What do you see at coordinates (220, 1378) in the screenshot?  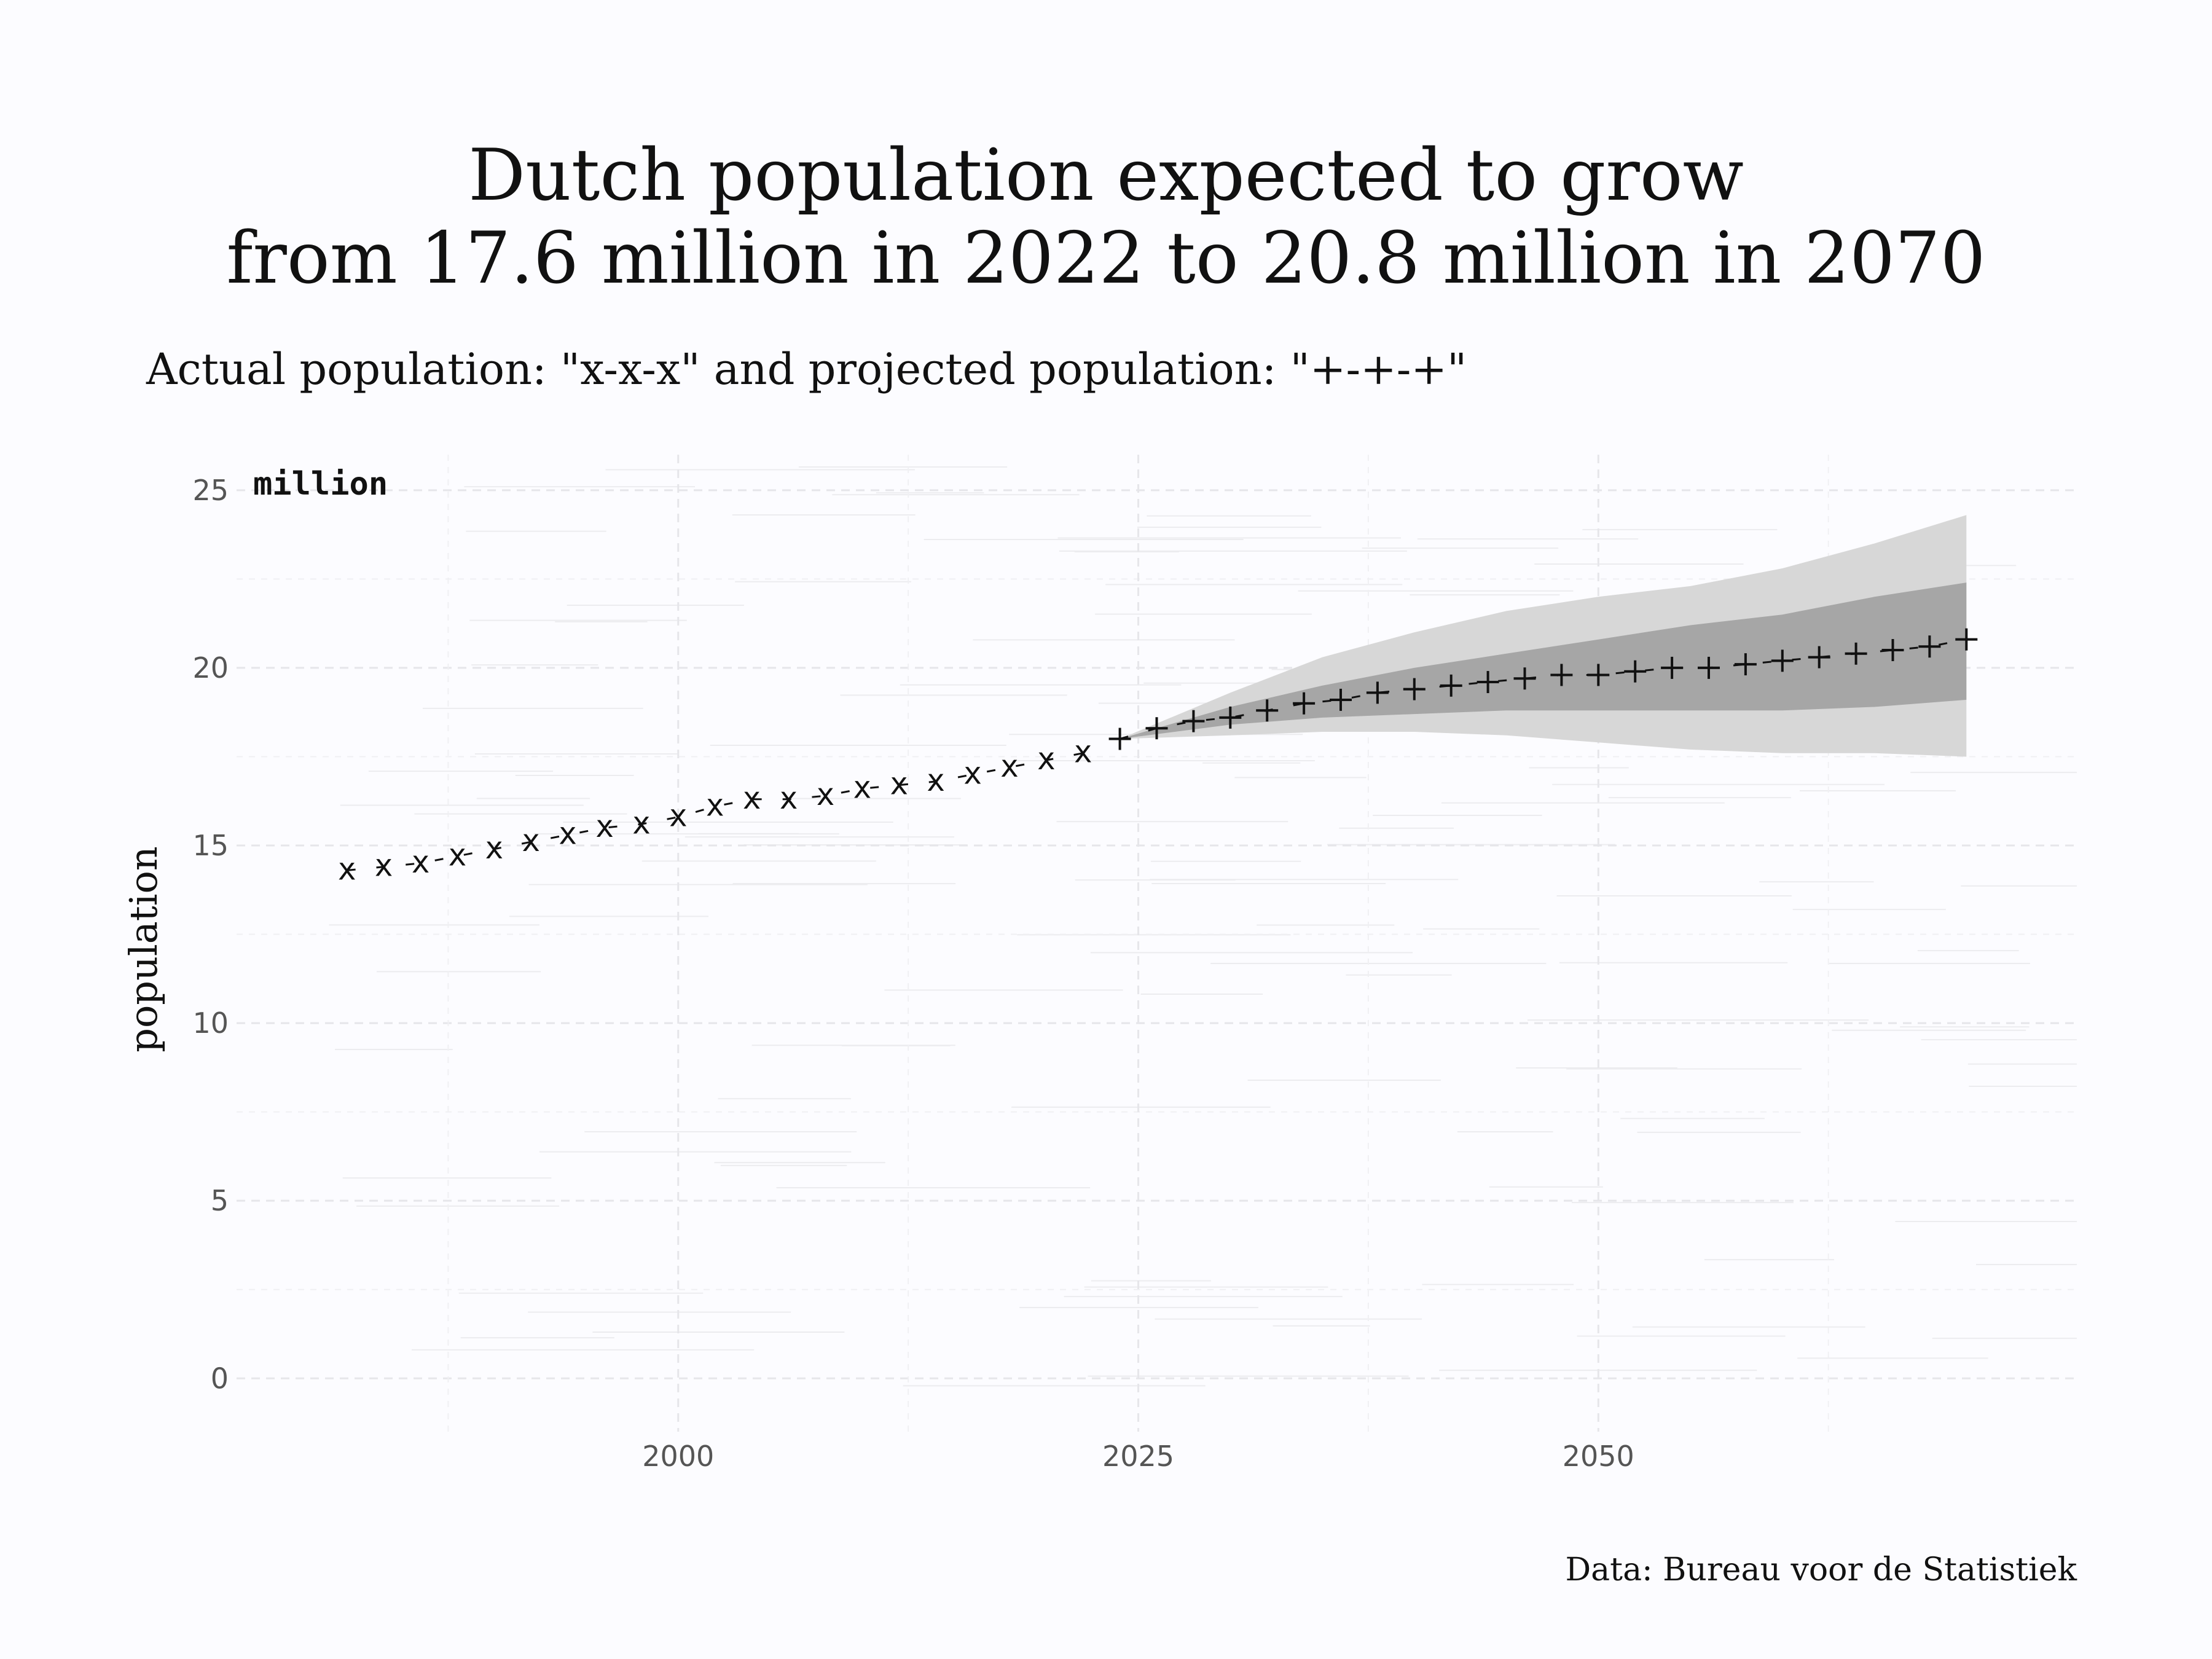 I see `y-tick-label: 0` at bounding box center [220, 1378].